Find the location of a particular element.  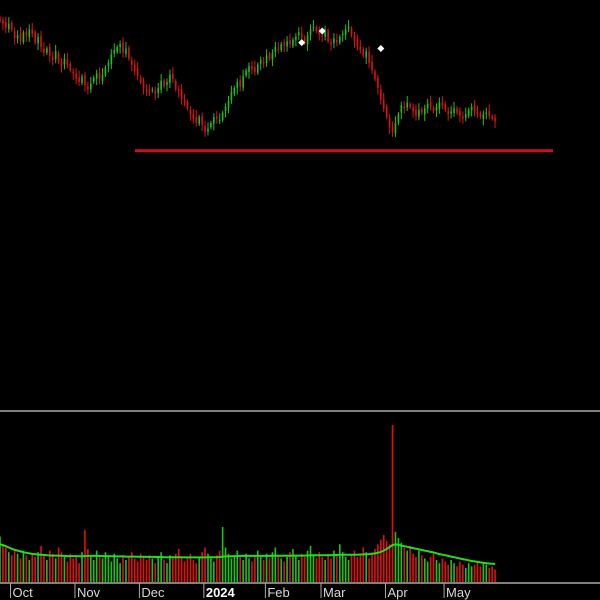

volume-ma-group is located at coordinates (248, 554).